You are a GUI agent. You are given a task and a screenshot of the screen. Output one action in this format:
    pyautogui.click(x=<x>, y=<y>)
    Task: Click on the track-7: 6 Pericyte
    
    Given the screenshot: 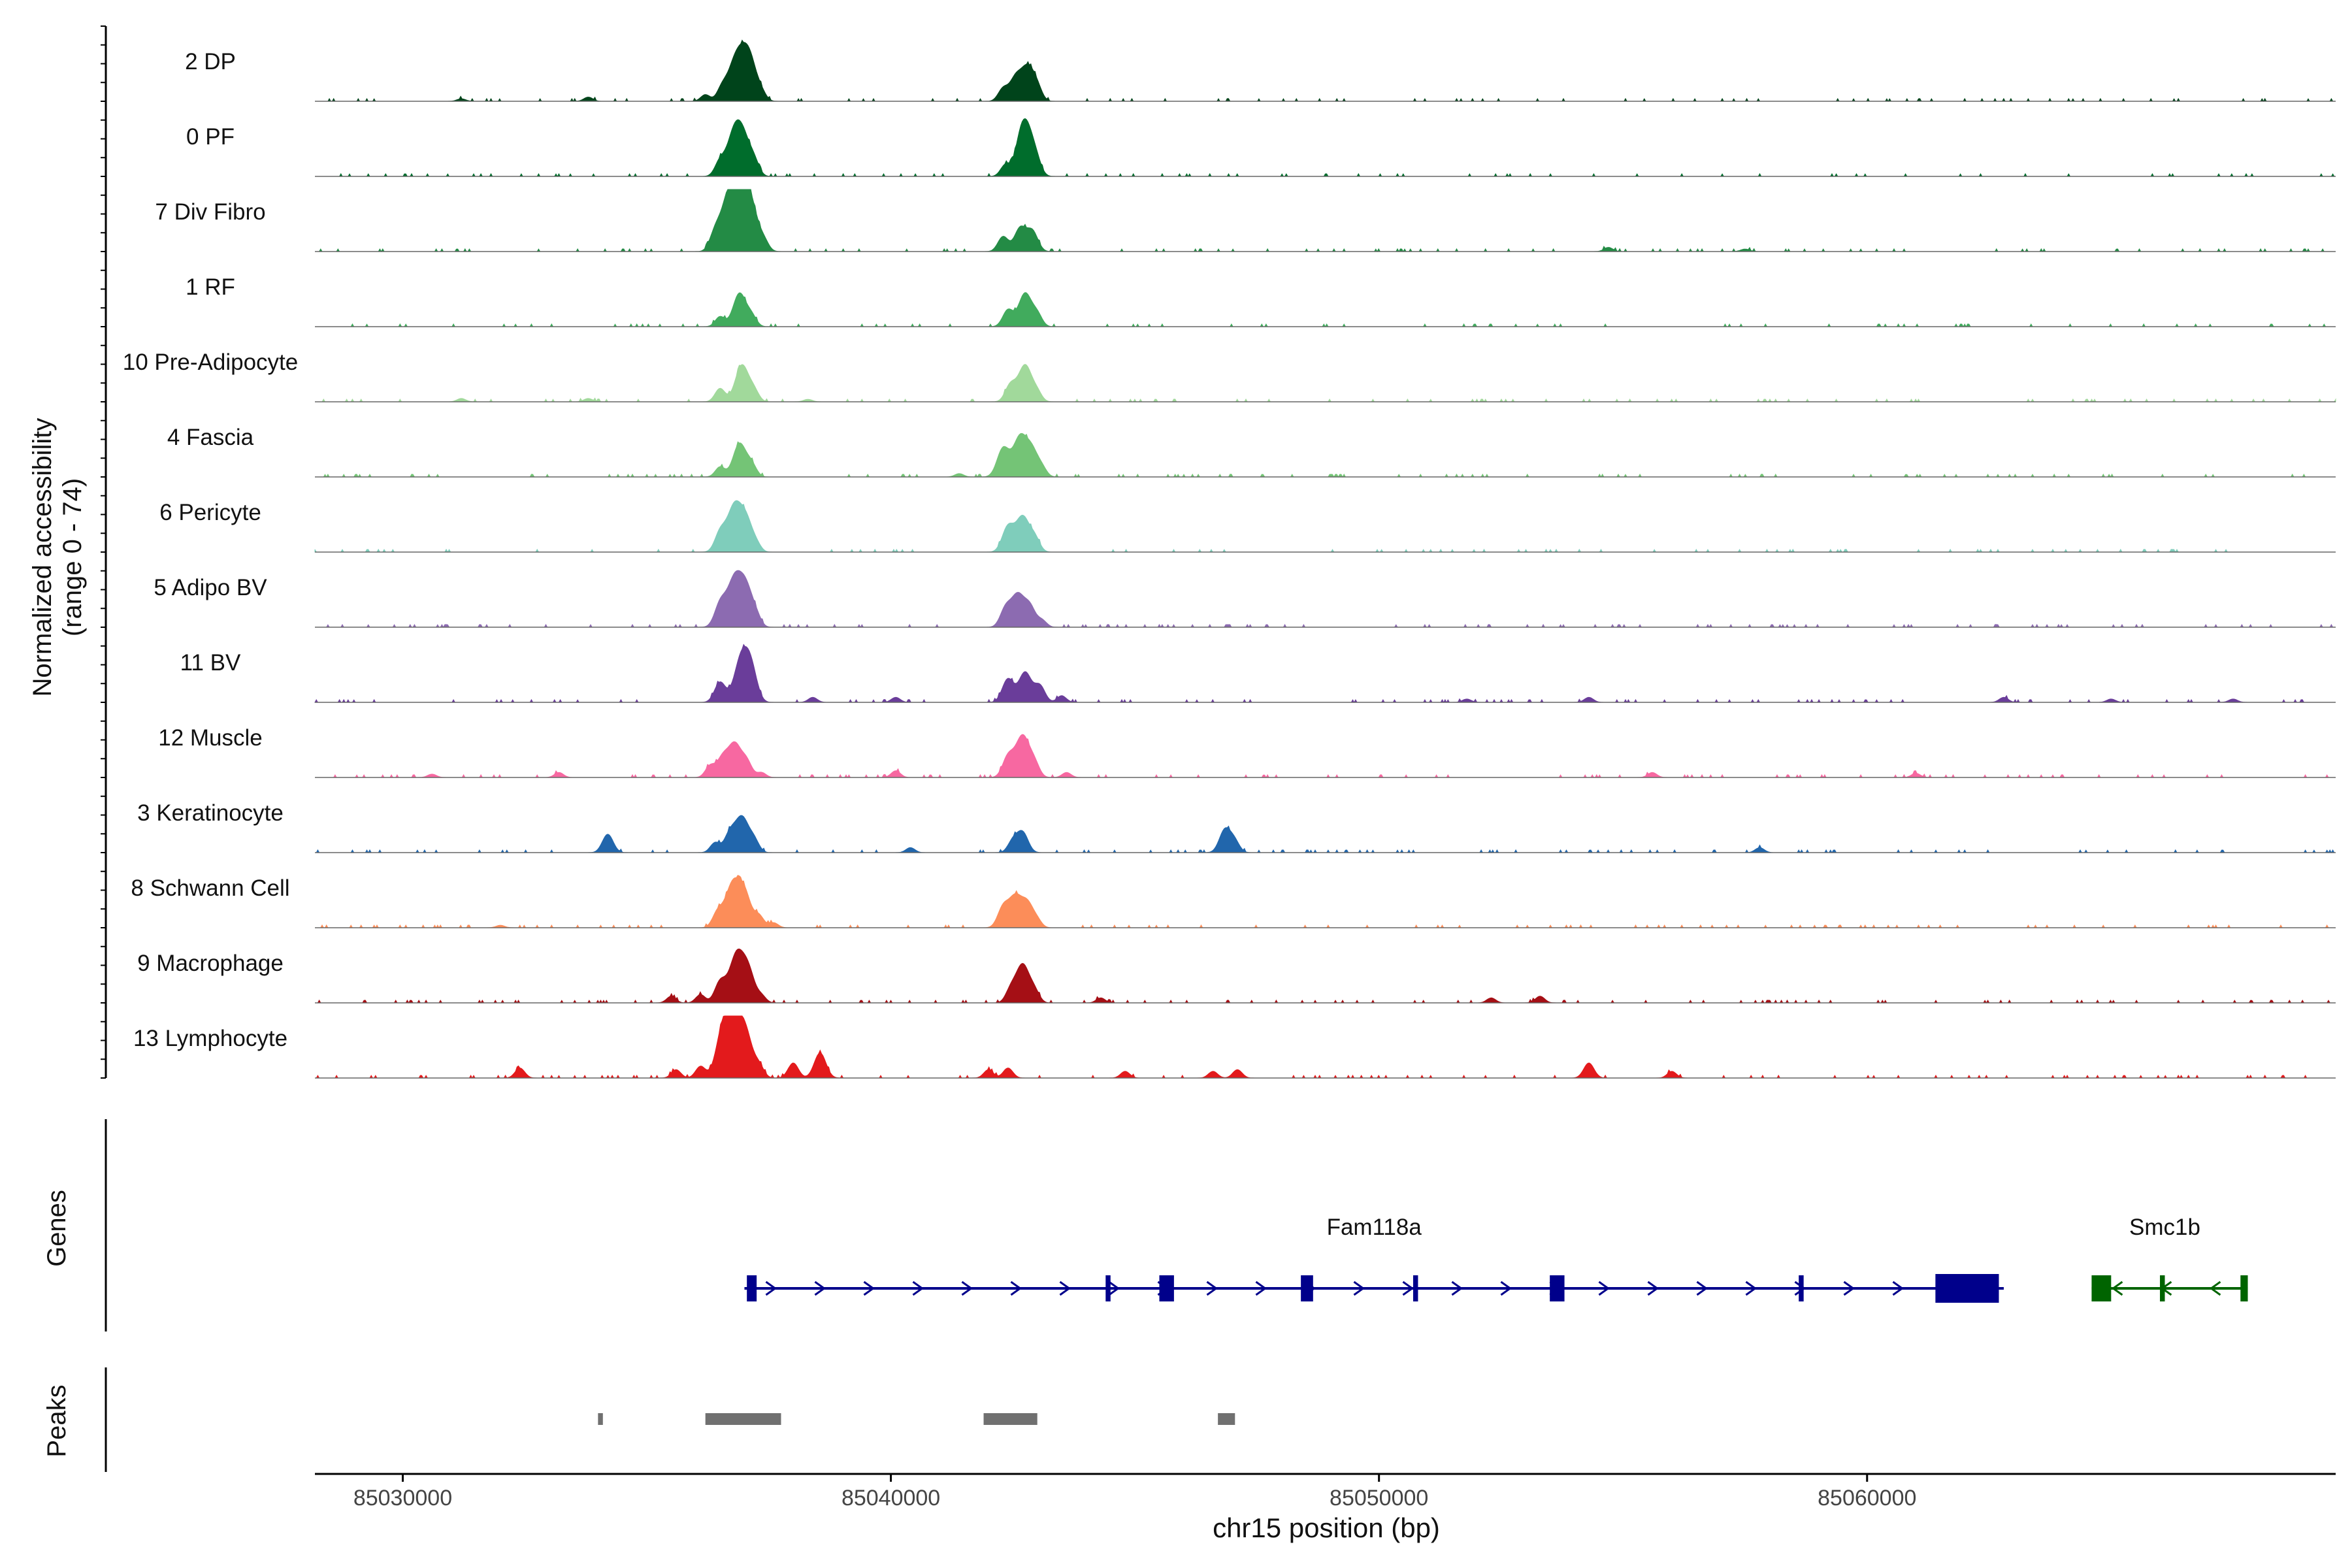 What is the action you would take?
    pyautogui.click(x=1247, y=526)
    